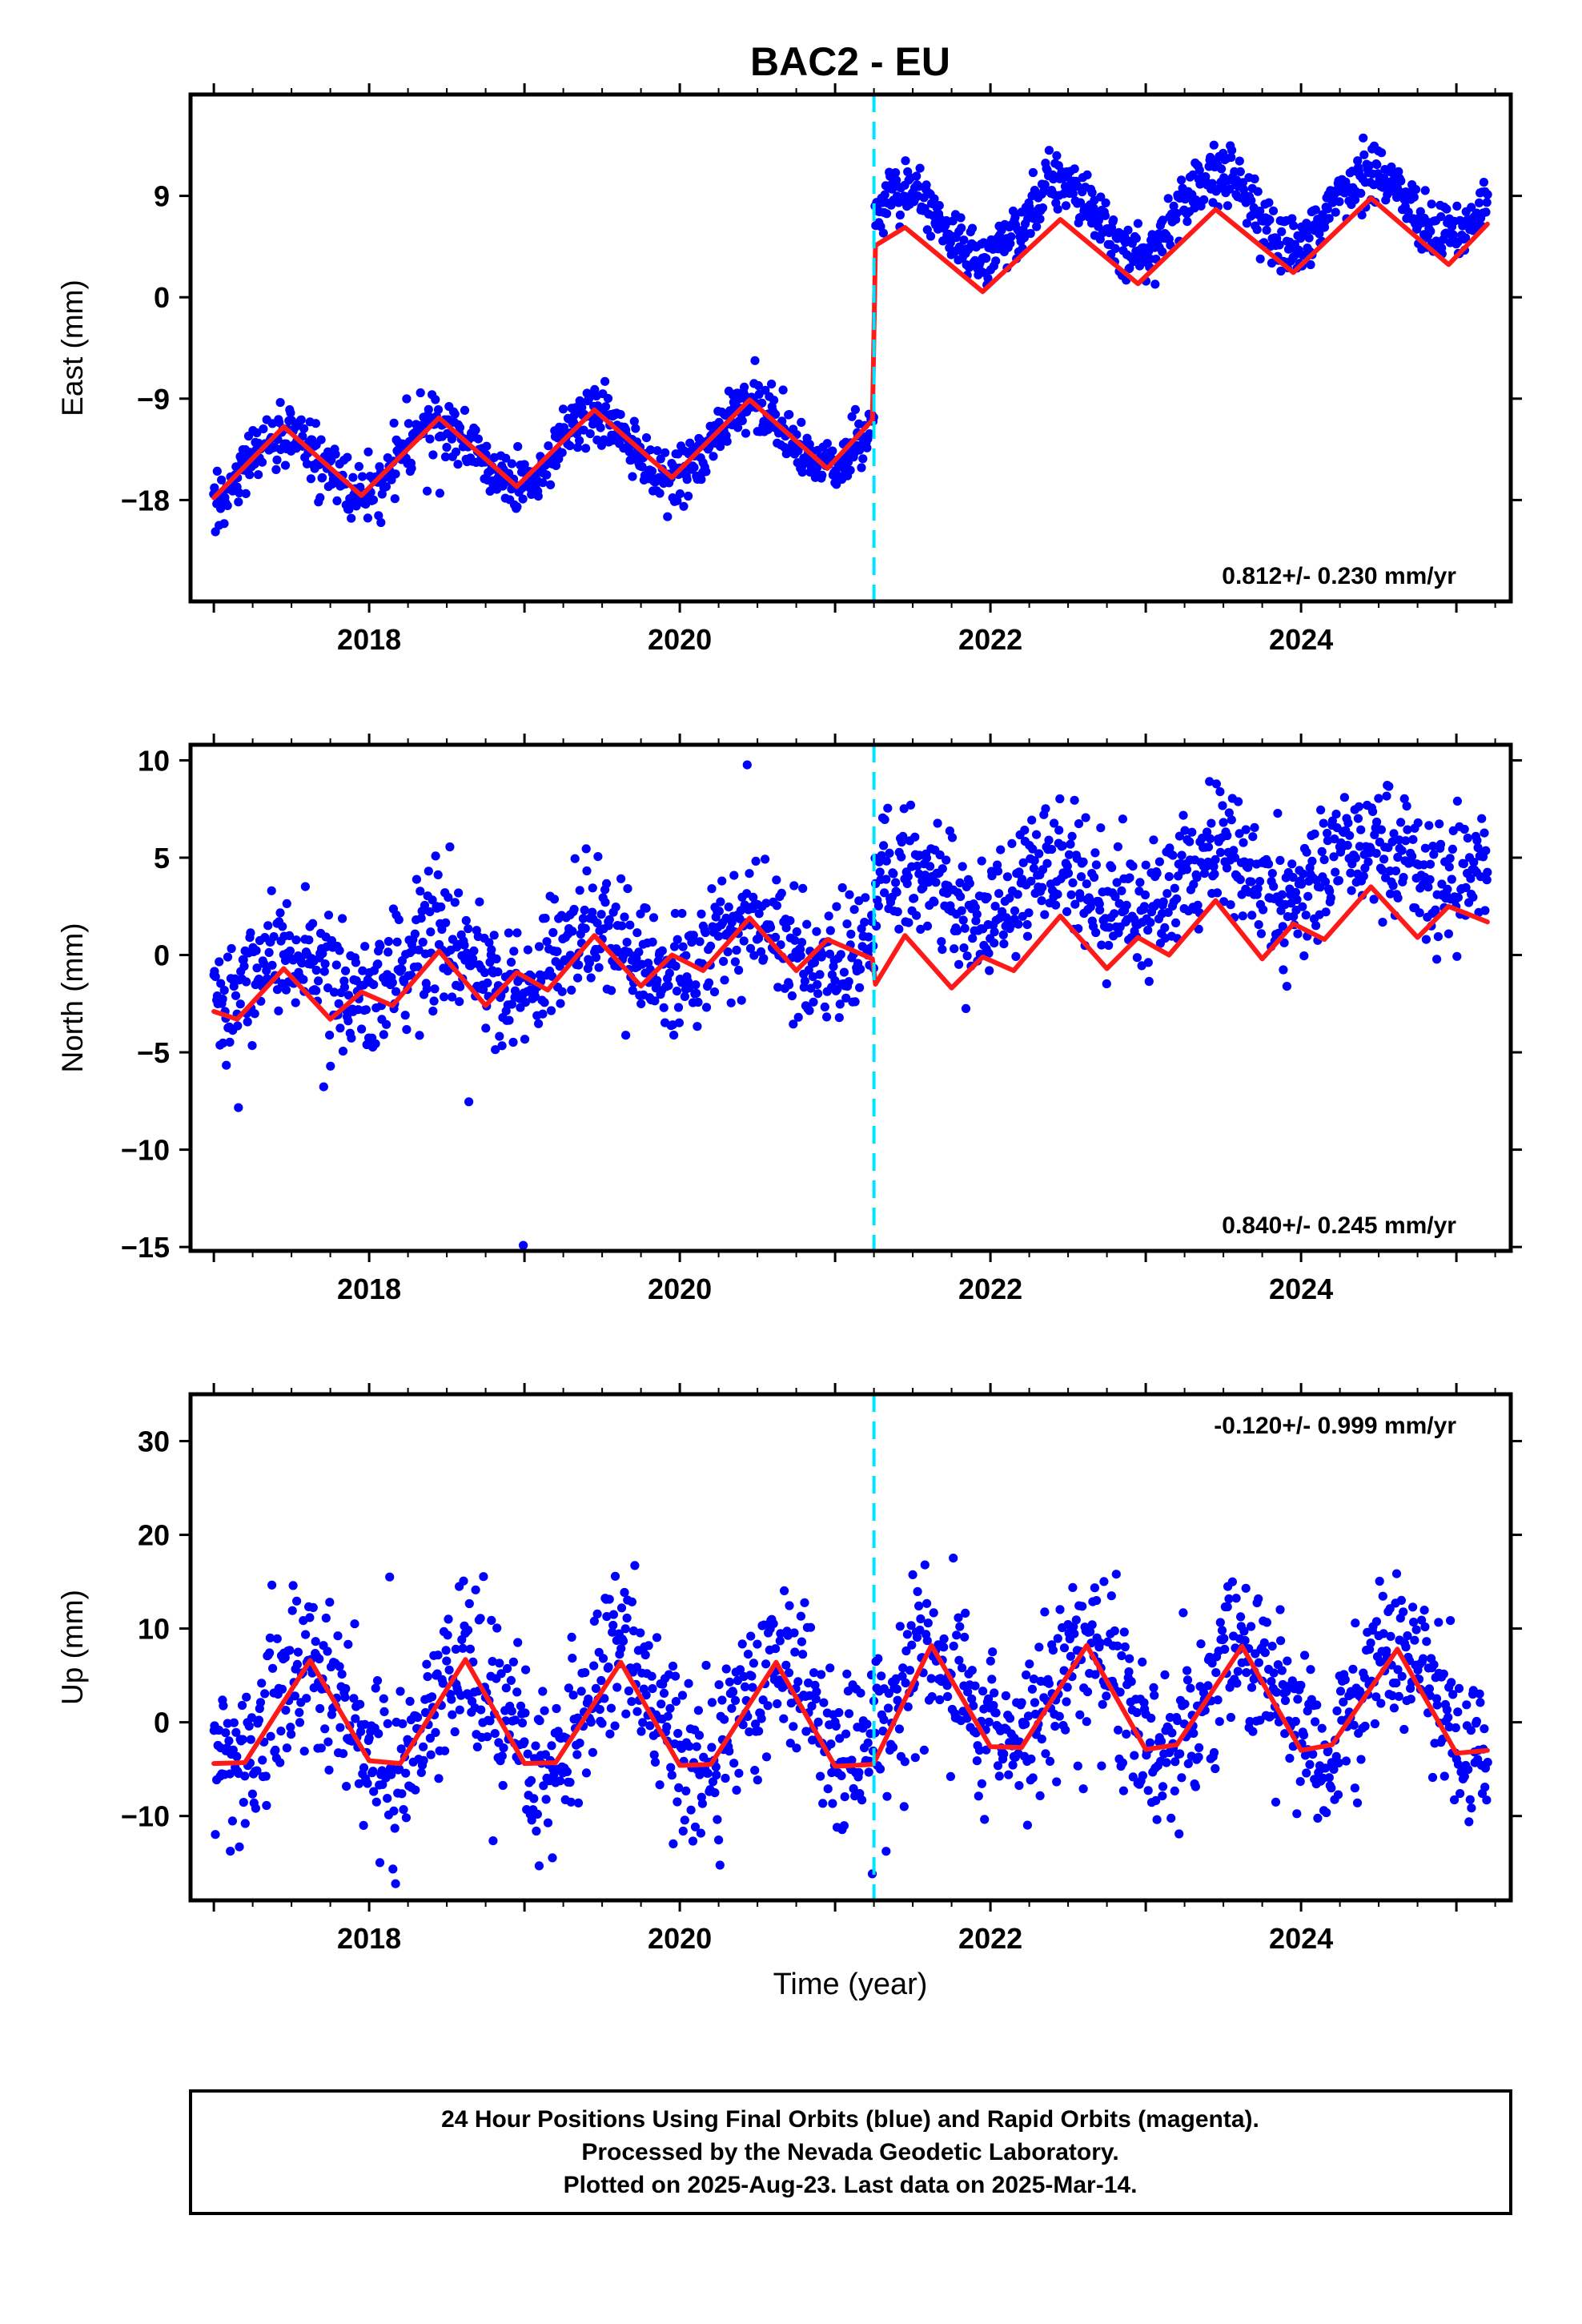 The width and height of the screenshot is (1582, 2324). What do you see at coordinates (850, 348) in the screenshot?
I see `model-curve` at bounding box center [850, 348].